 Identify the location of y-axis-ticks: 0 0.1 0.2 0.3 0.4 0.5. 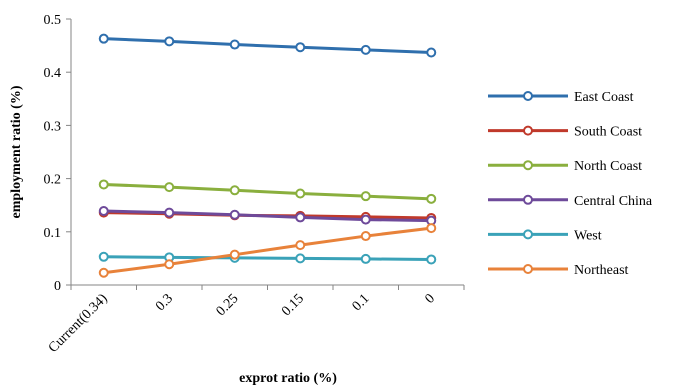
(57, 153).